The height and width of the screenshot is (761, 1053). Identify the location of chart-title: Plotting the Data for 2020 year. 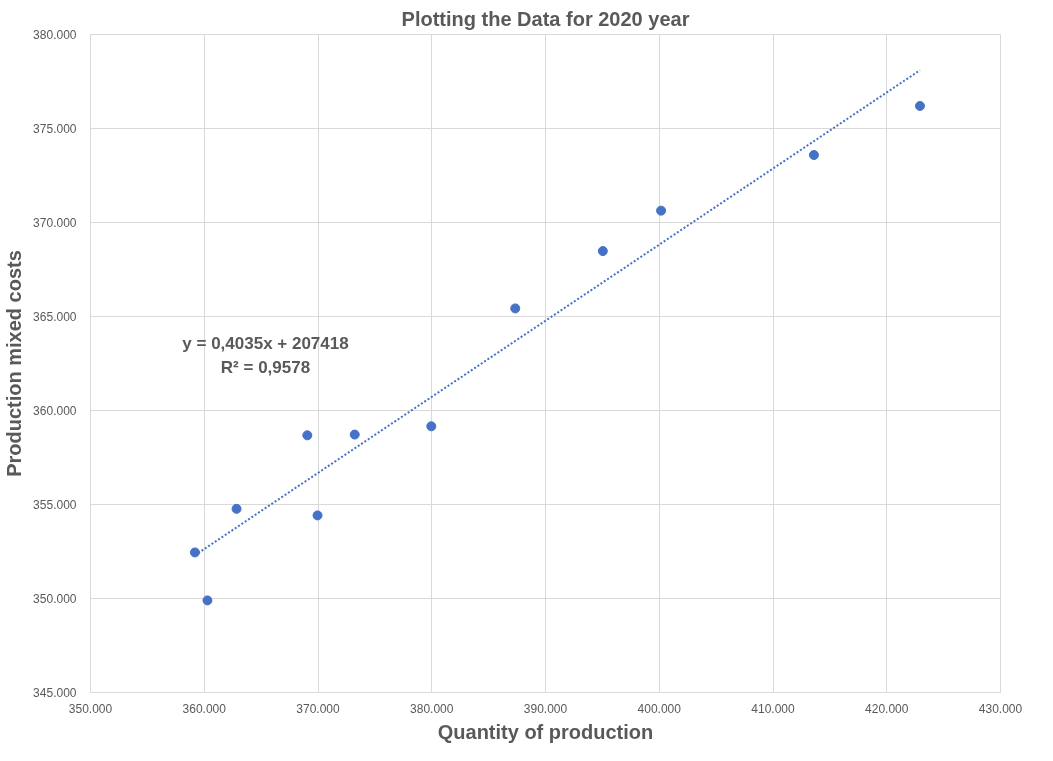
(545, 18).